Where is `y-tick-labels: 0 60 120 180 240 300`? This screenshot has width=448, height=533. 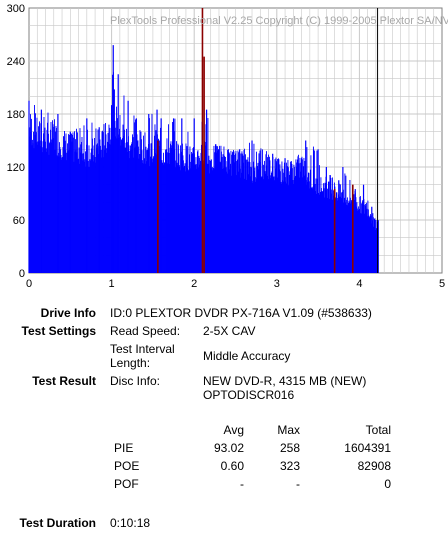 y-tick-labels: 0 60 120 180 240 300 is located at coordinates (16, 141).